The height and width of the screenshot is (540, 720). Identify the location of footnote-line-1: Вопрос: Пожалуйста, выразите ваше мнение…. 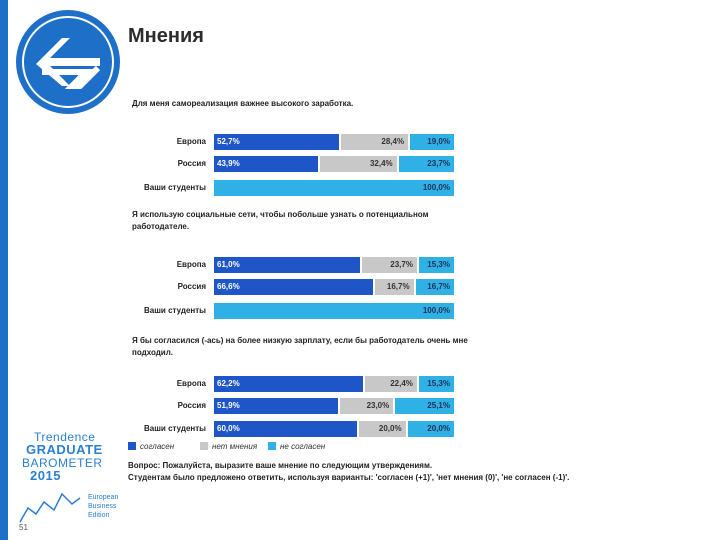
(280, 465).